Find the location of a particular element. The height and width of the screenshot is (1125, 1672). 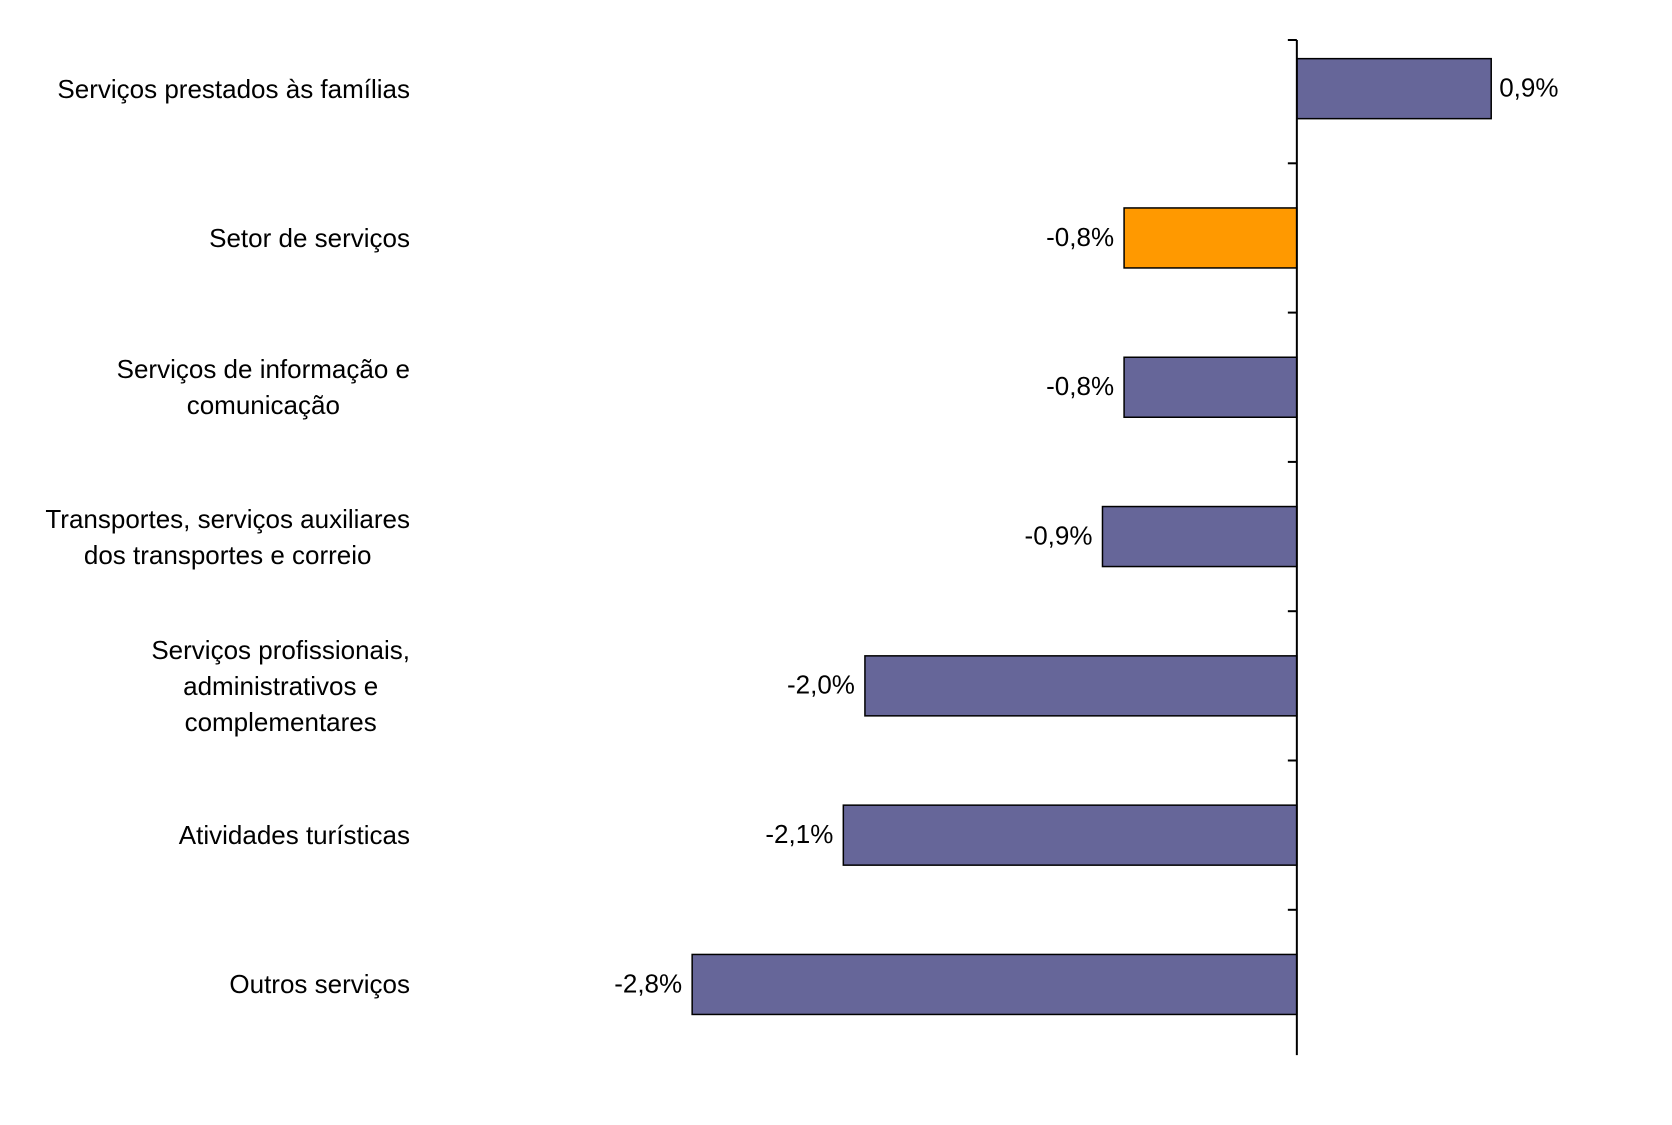

value-label: -2,8% is located at coordinates (648, 983).